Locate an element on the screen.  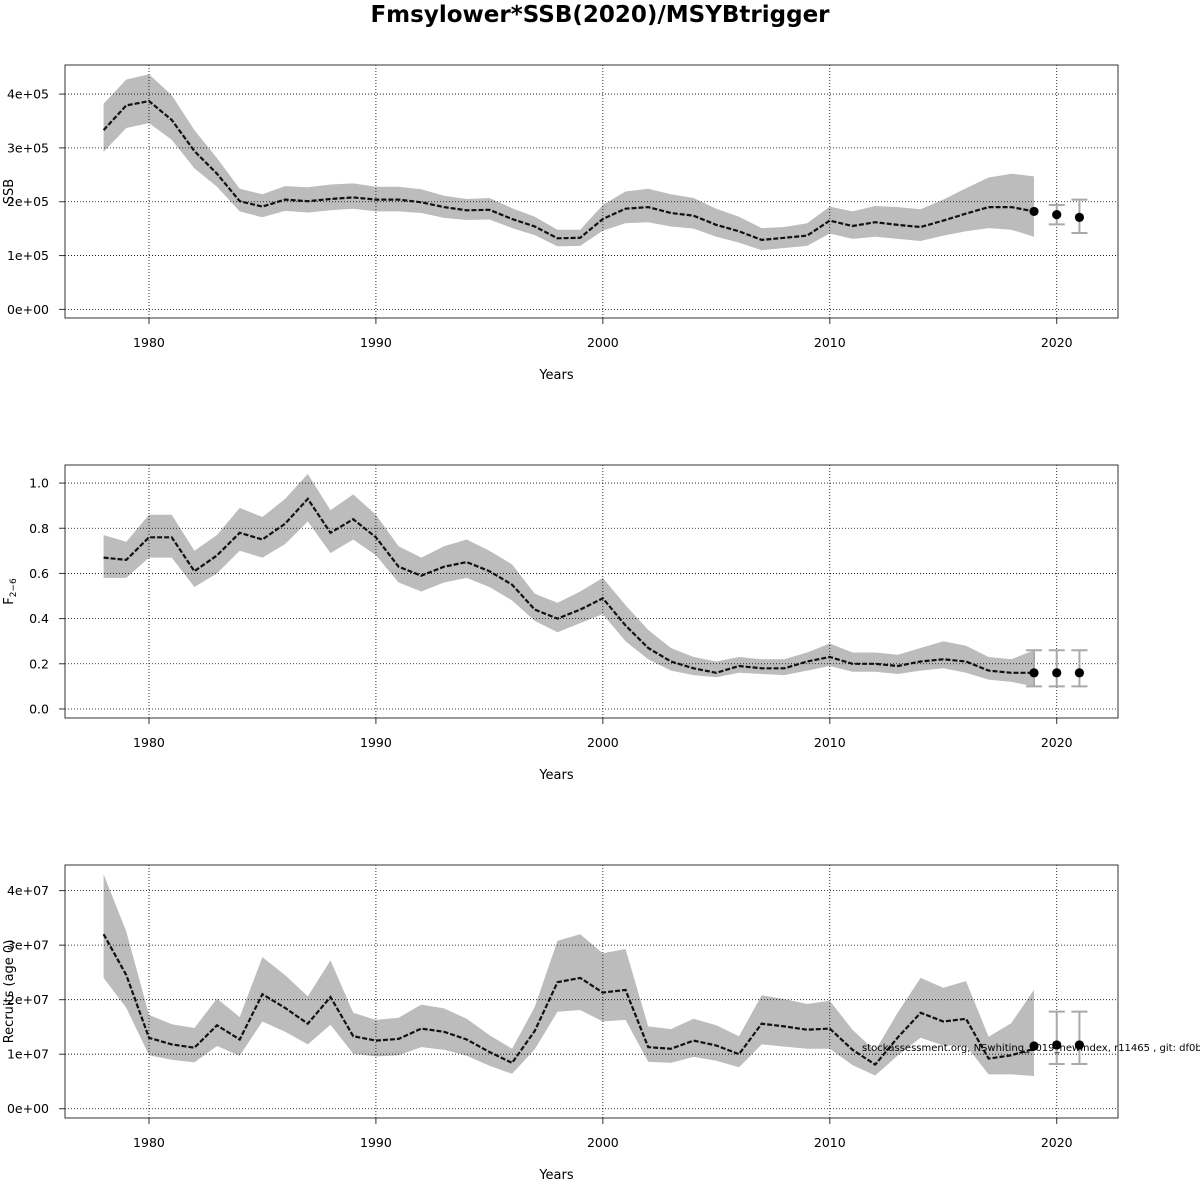
y-tick-label: 0.0 is located at coordinates (39, 708).